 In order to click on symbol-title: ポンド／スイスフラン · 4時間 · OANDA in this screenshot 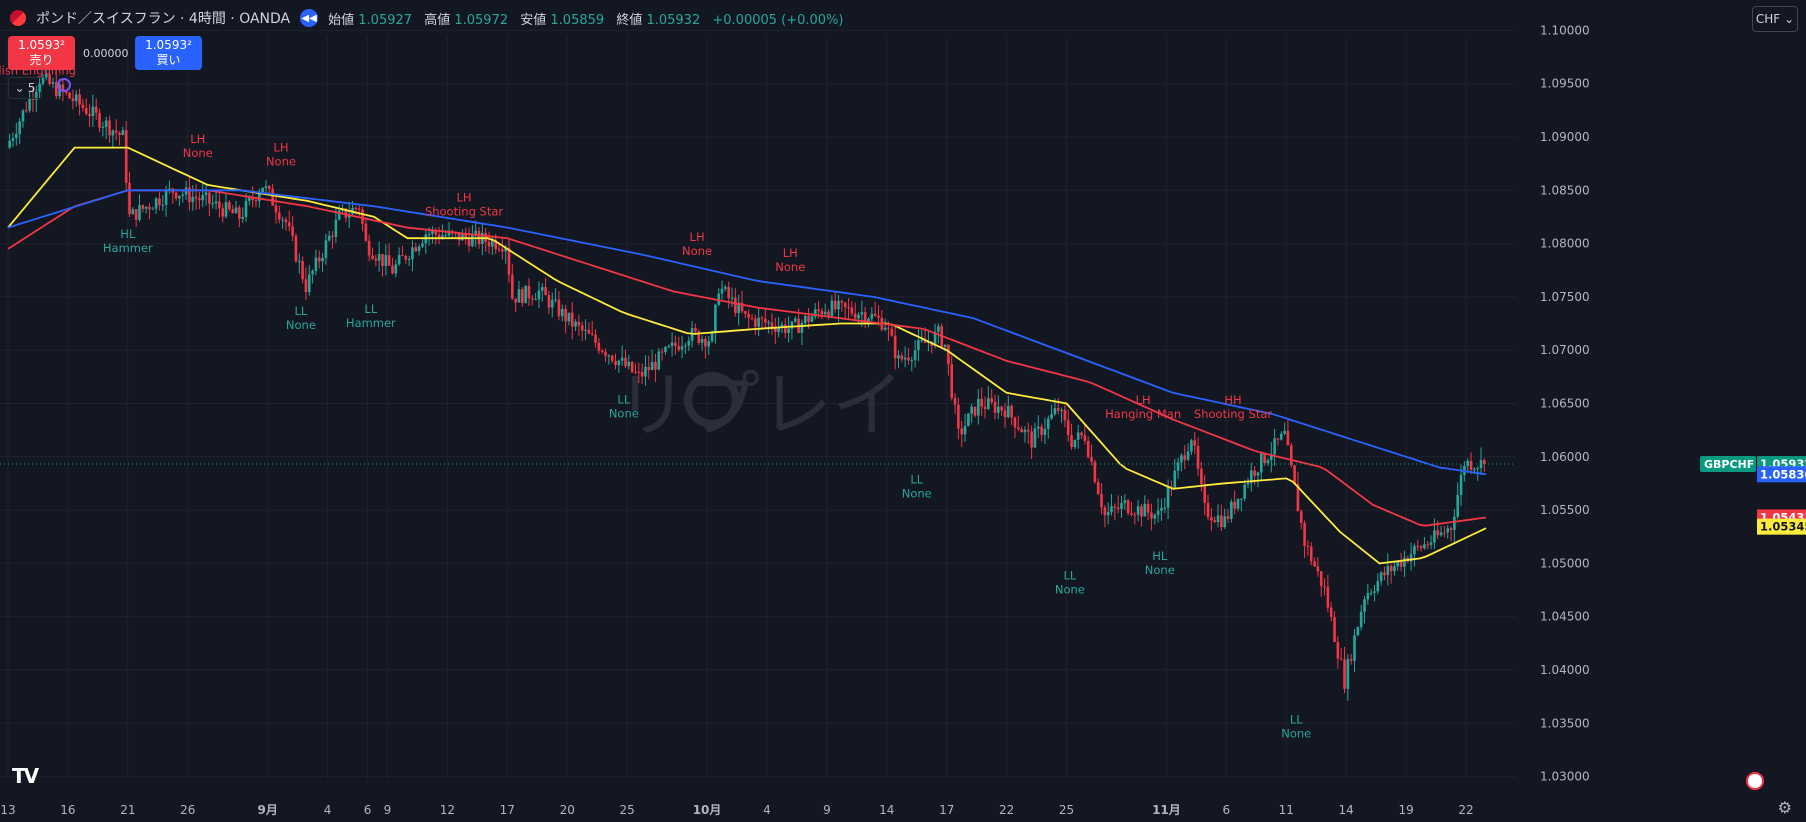, I will do `click(163, 19)`.